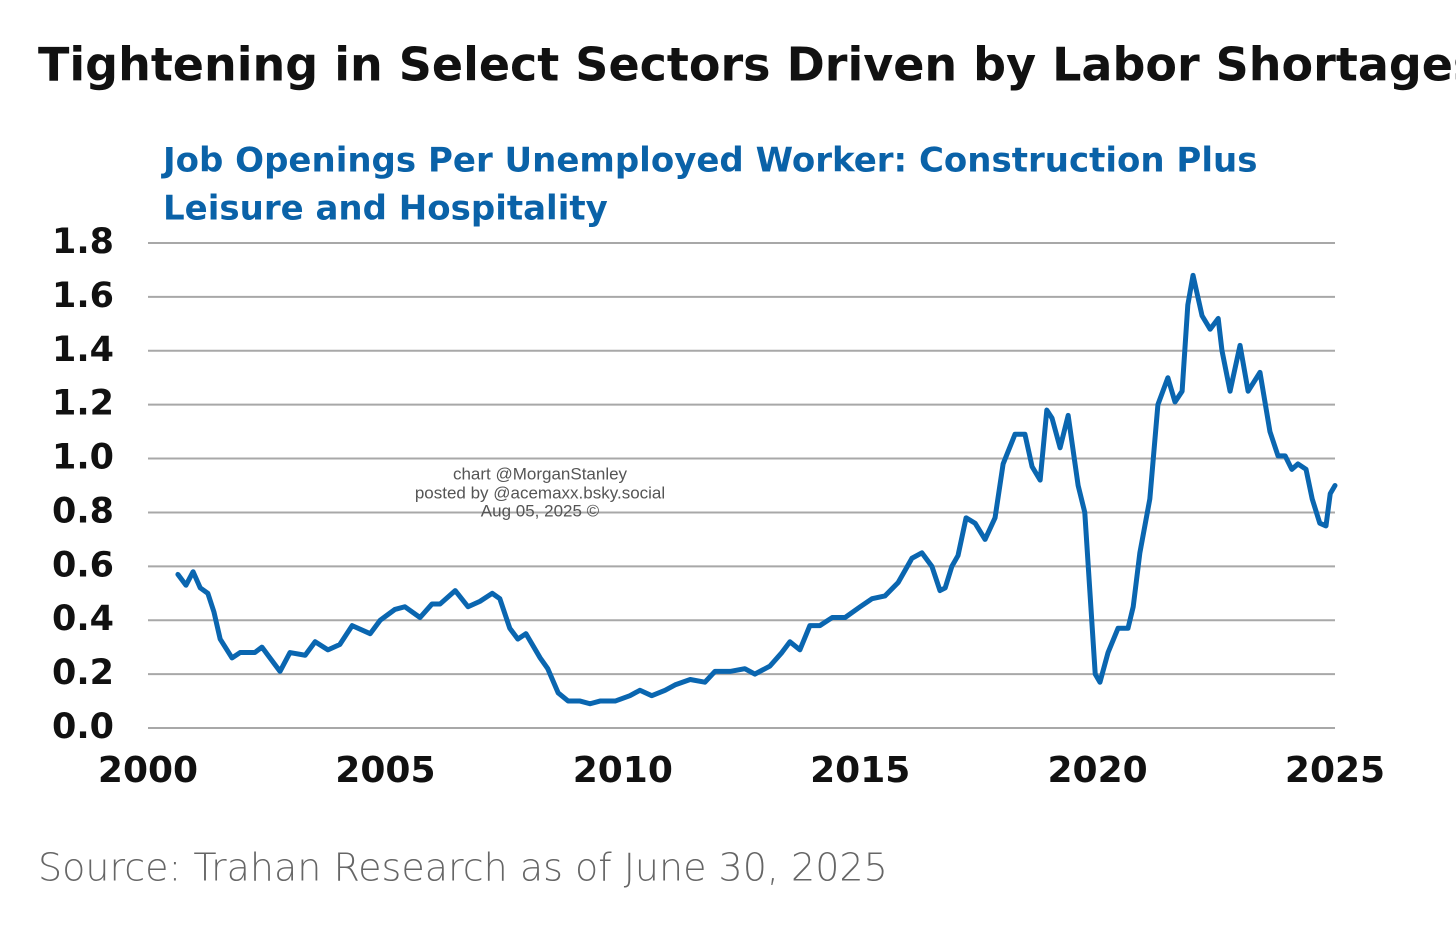 The width and height of the screenshot is (1456, 930). I want to click on x-tick-label: 2010, so click(623, 770).